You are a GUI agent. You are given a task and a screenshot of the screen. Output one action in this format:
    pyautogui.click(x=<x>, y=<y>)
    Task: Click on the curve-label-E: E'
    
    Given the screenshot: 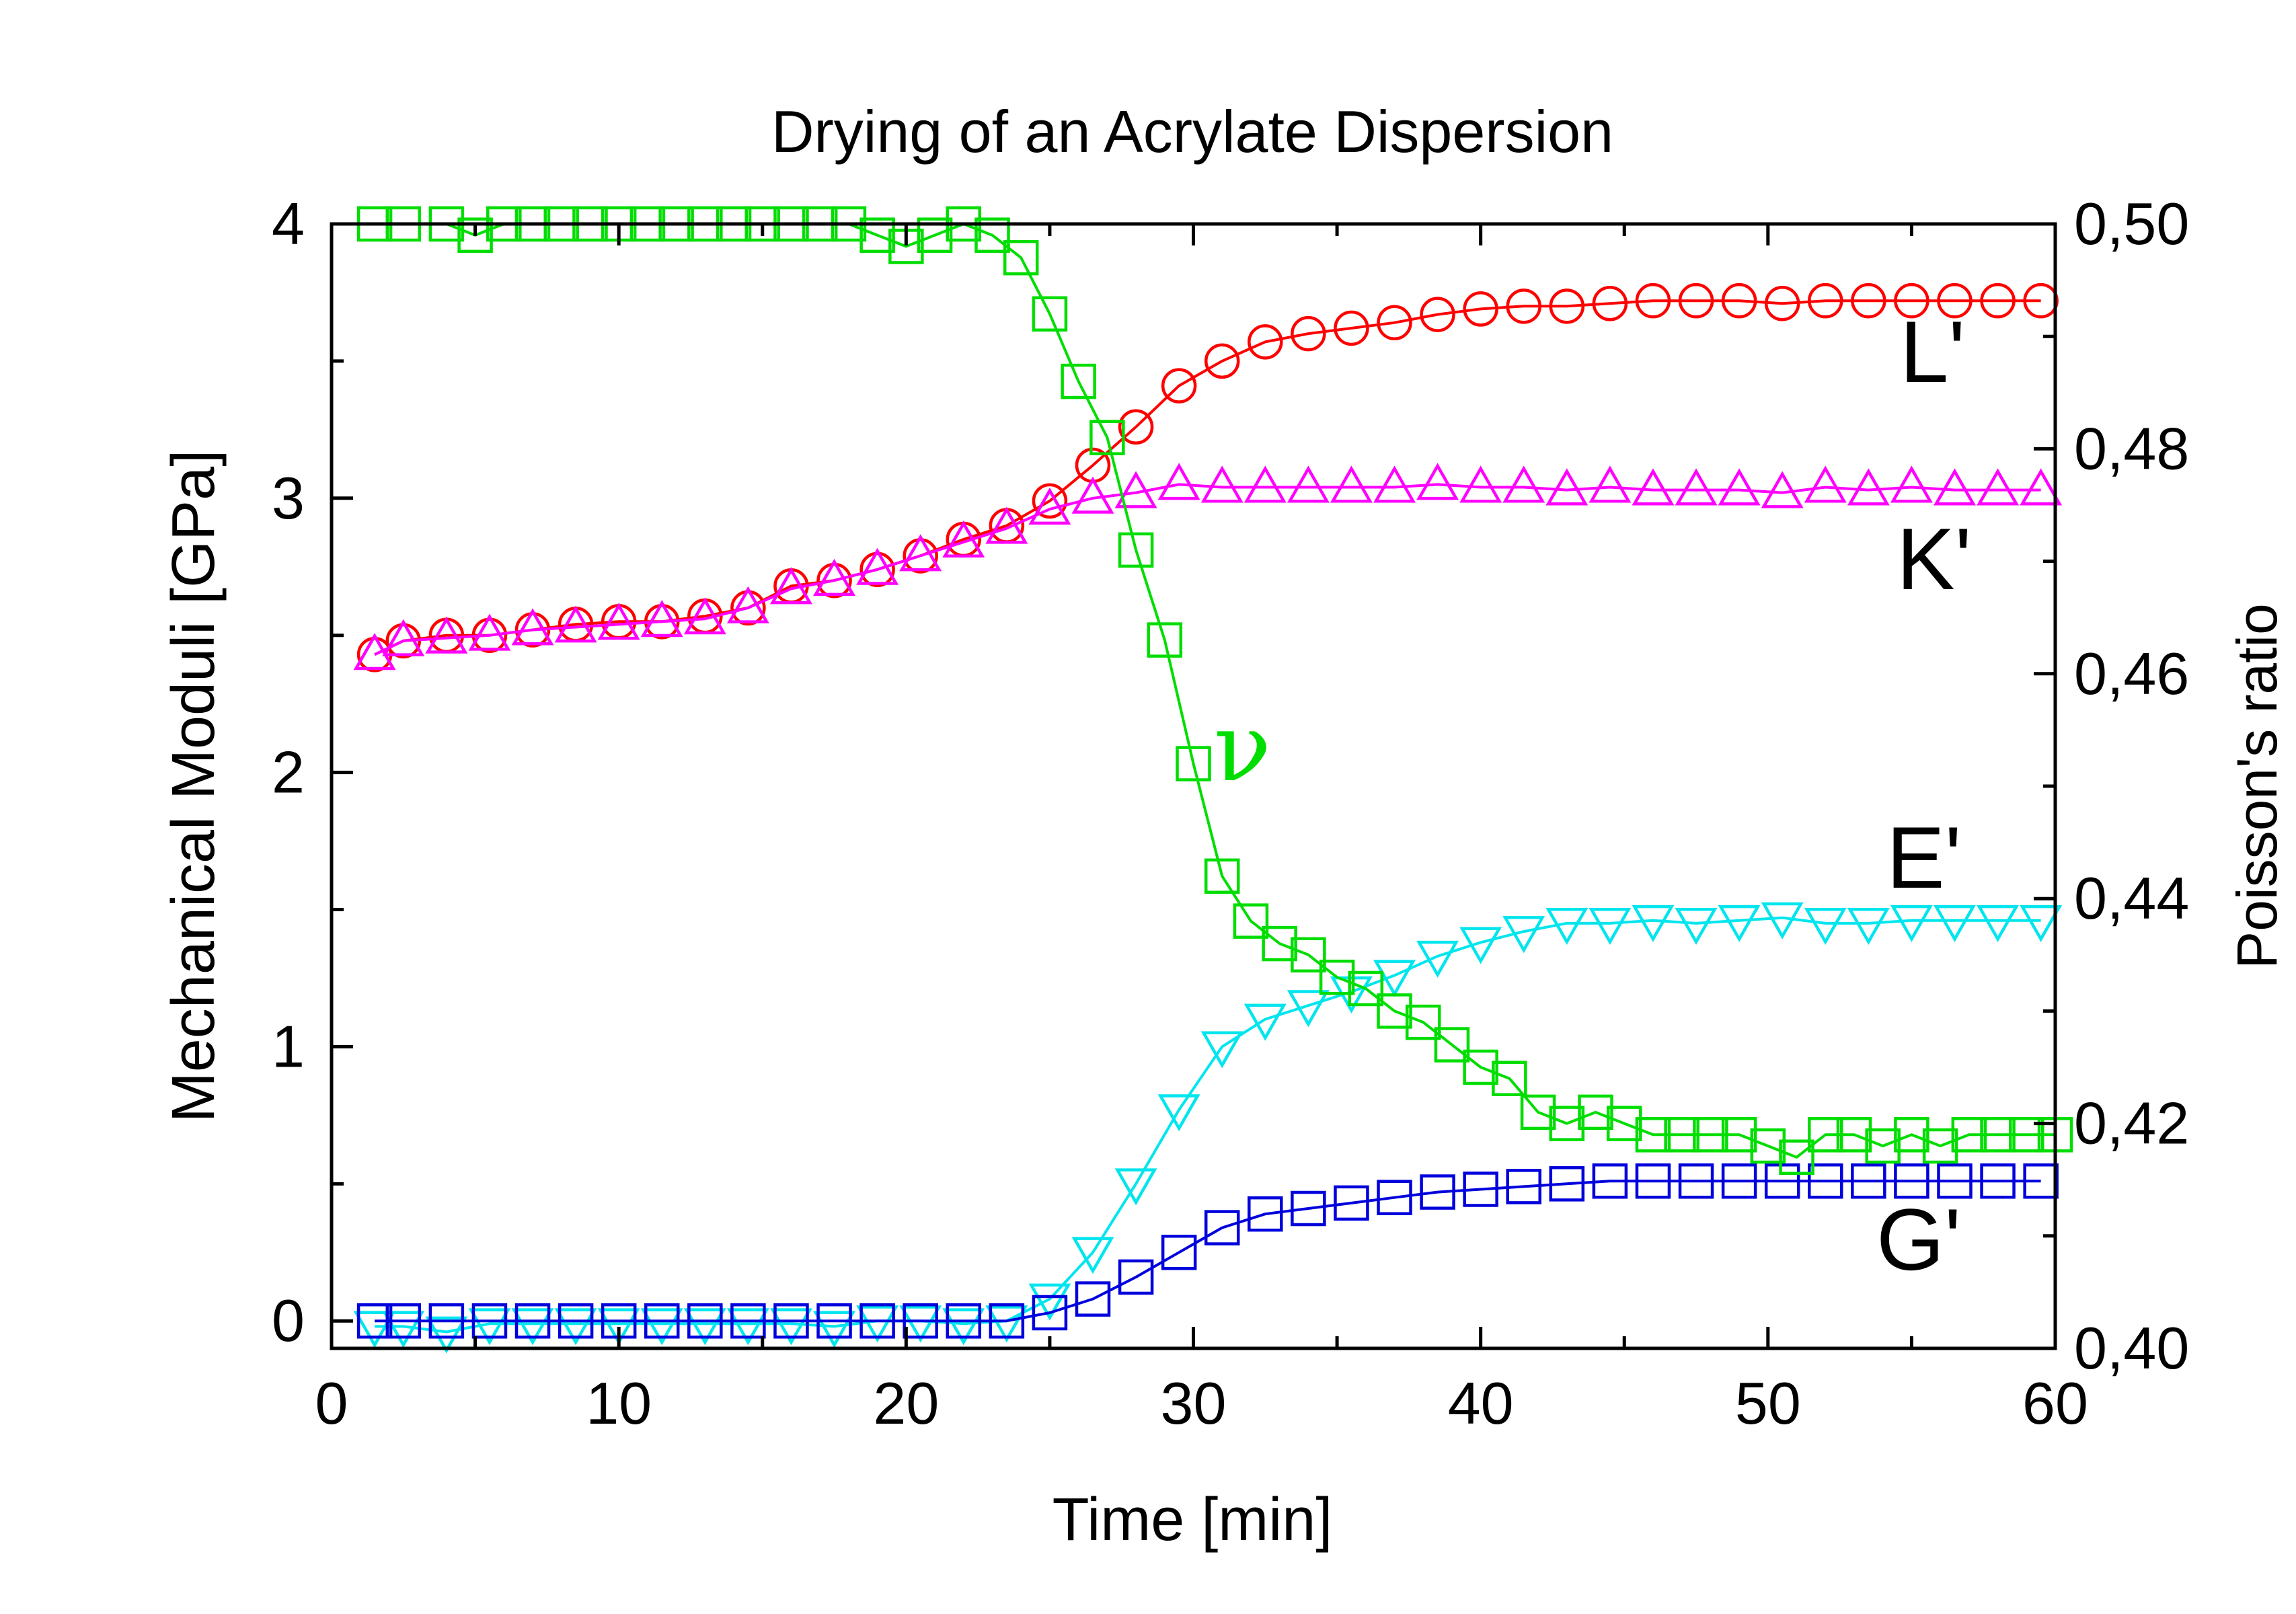 What is the action you would take?
    pyautogui.click(x=1924, y=857)
    